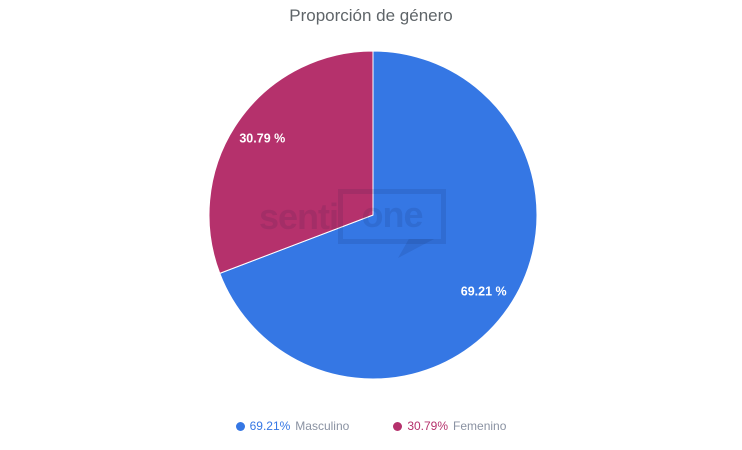 This screenshot has height=450, width=742. I want to click on legend-item-femenino: 30.79% Femenino, so click(449, 426).